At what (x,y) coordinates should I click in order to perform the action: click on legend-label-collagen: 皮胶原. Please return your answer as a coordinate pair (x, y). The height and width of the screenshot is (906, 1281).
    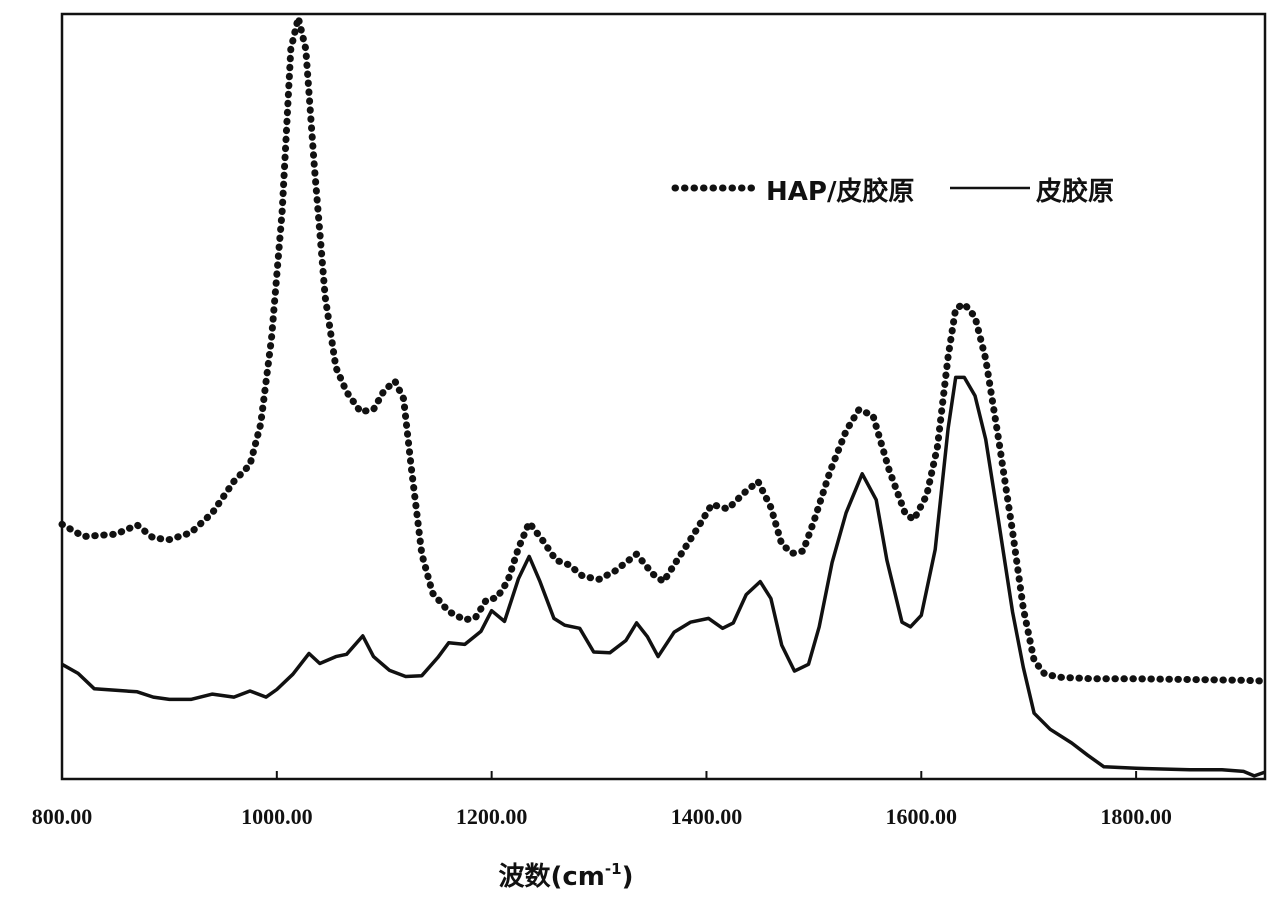
    Looking at the image, I should click on (1075, 191).